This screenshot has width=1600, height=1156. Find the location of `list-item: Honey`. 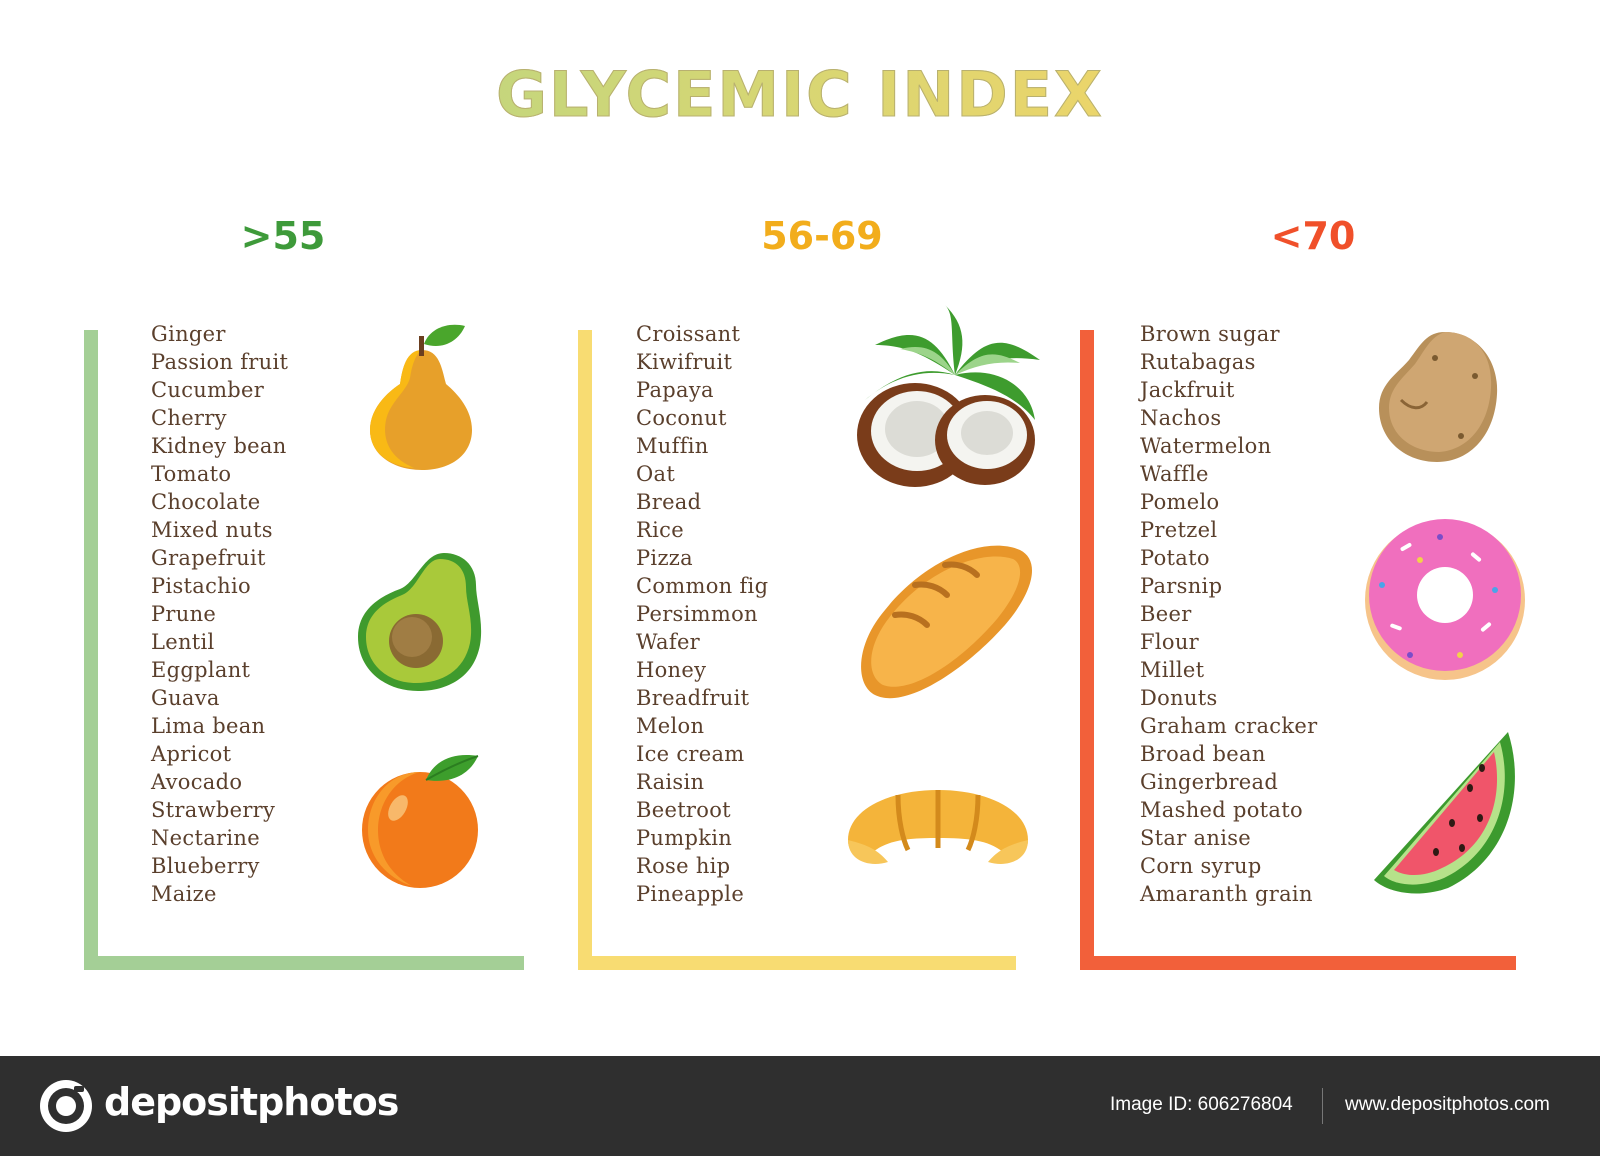

list-item: Honey is located at coordinates (671, 670).